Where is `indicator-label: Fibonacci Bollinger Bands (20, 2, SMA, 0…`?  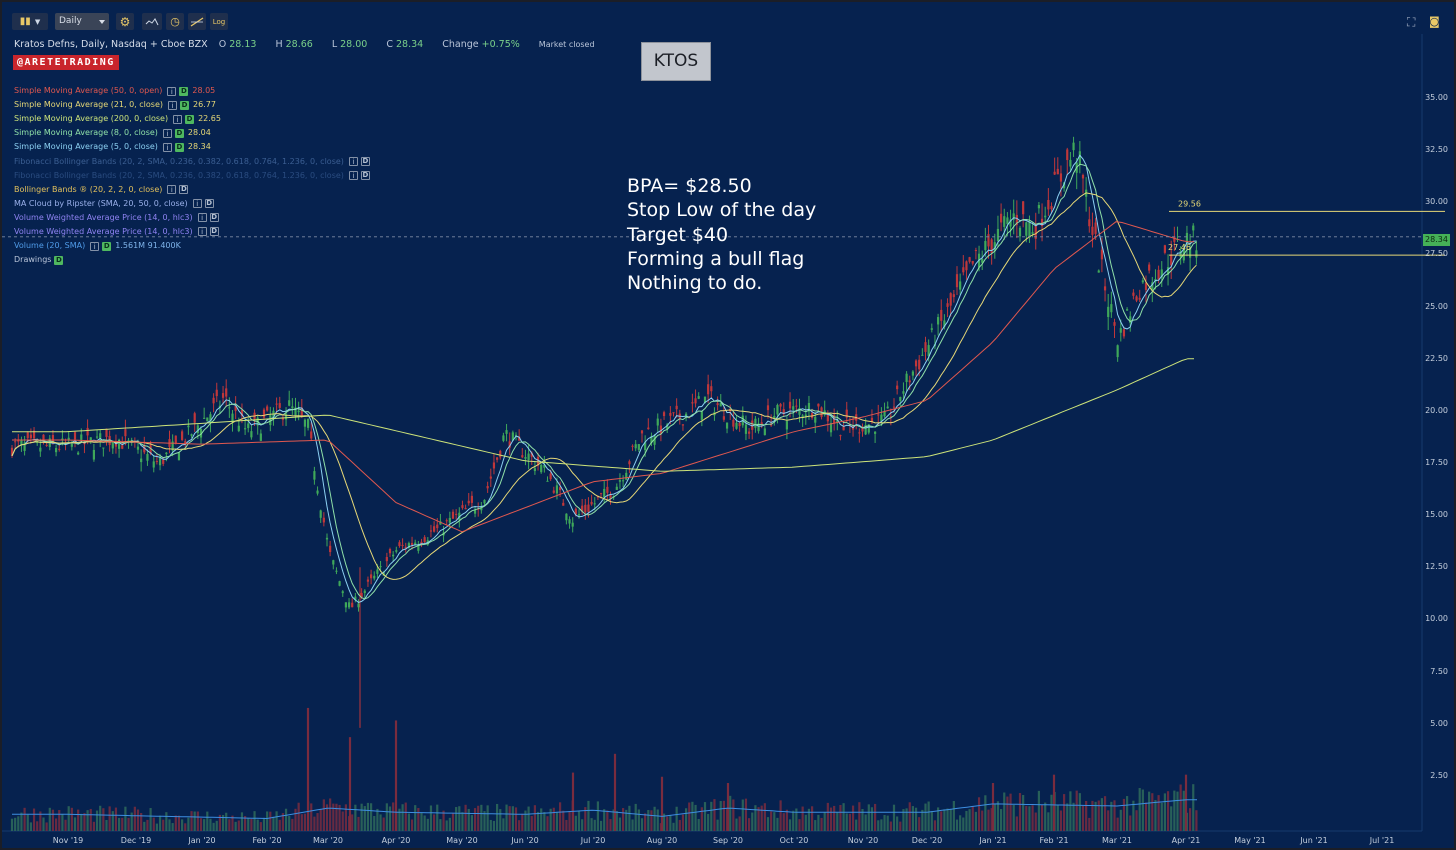 indicator-label: Fibonacci Bollinger Bands (20, 2, SMA, 0… is located at coordinates (179, 161).